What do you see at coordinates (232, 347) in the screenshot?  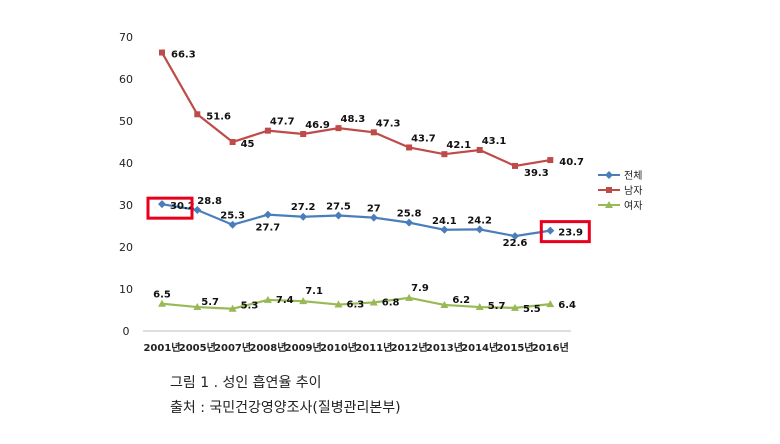 I see `x-tick-label: 2007년` at bounding box center [232, 347].